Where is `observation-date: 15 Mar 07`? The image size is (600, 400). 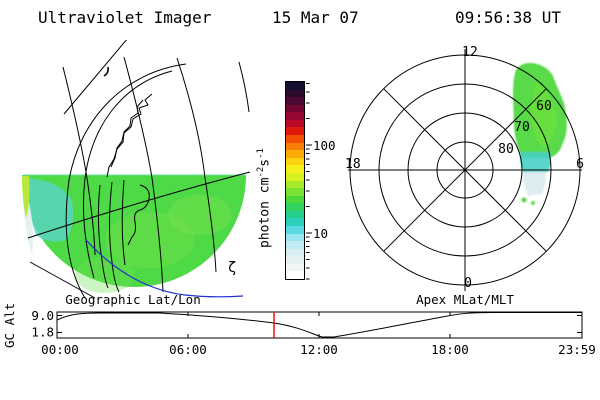
observation-date: 15 Mar 07 is located at coordinates (315, 17).